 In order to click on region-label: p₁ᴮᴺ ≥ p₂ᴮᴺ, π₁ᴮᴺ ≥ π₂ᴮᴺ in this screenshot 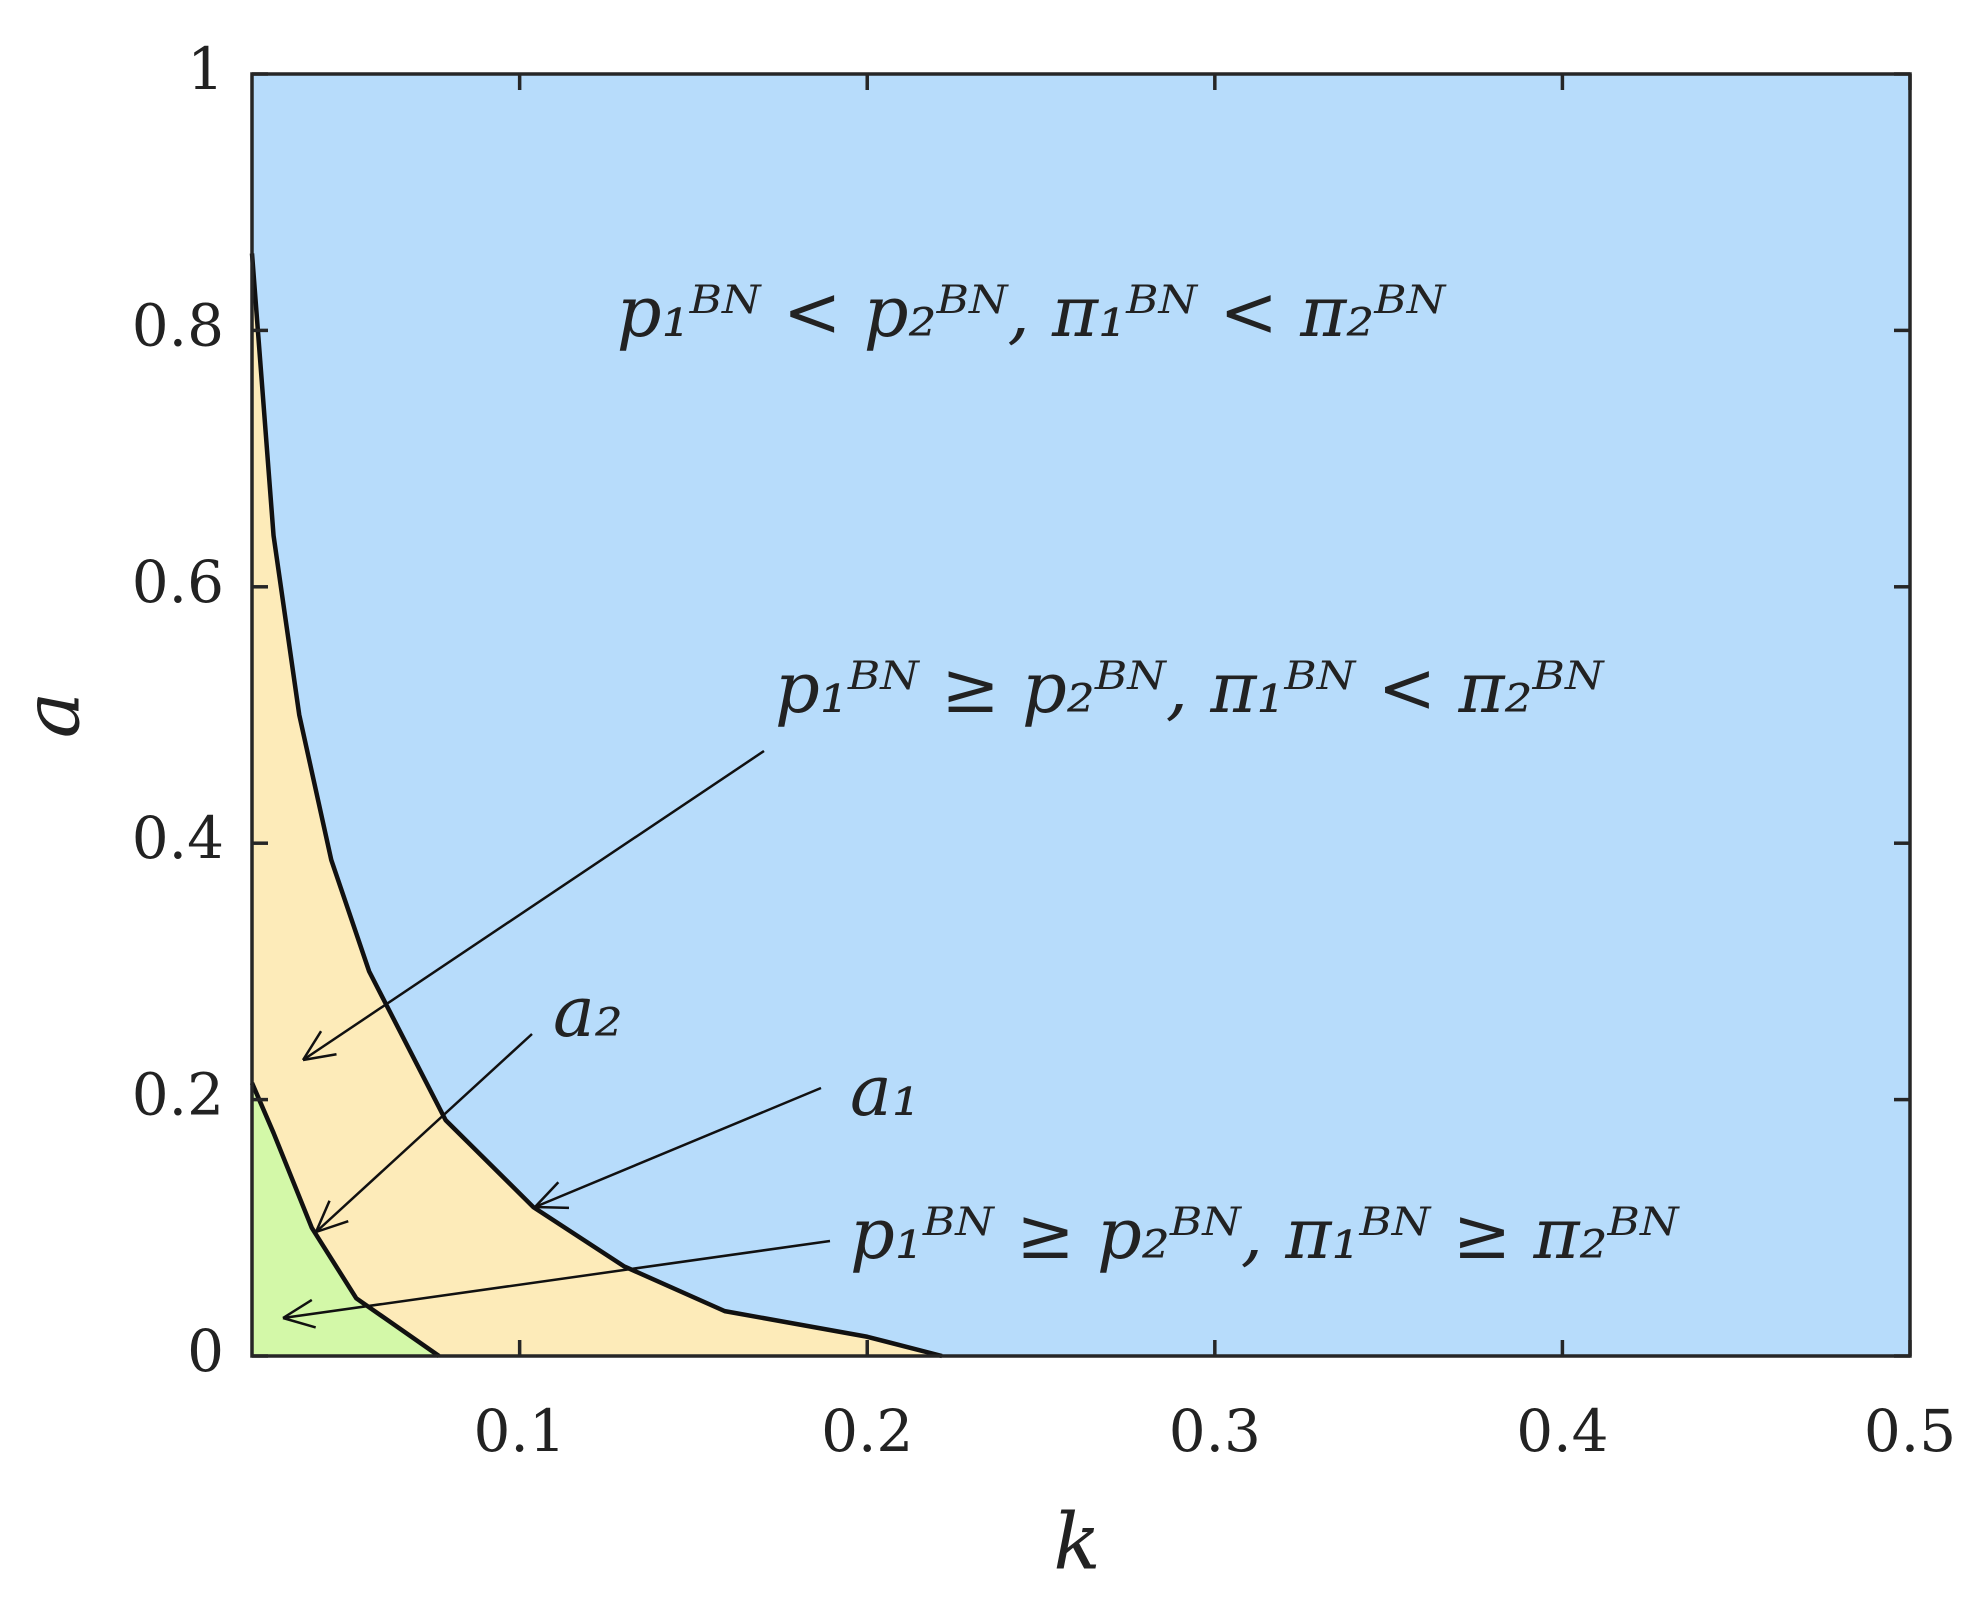, I will do `click(1265, 1234)`.